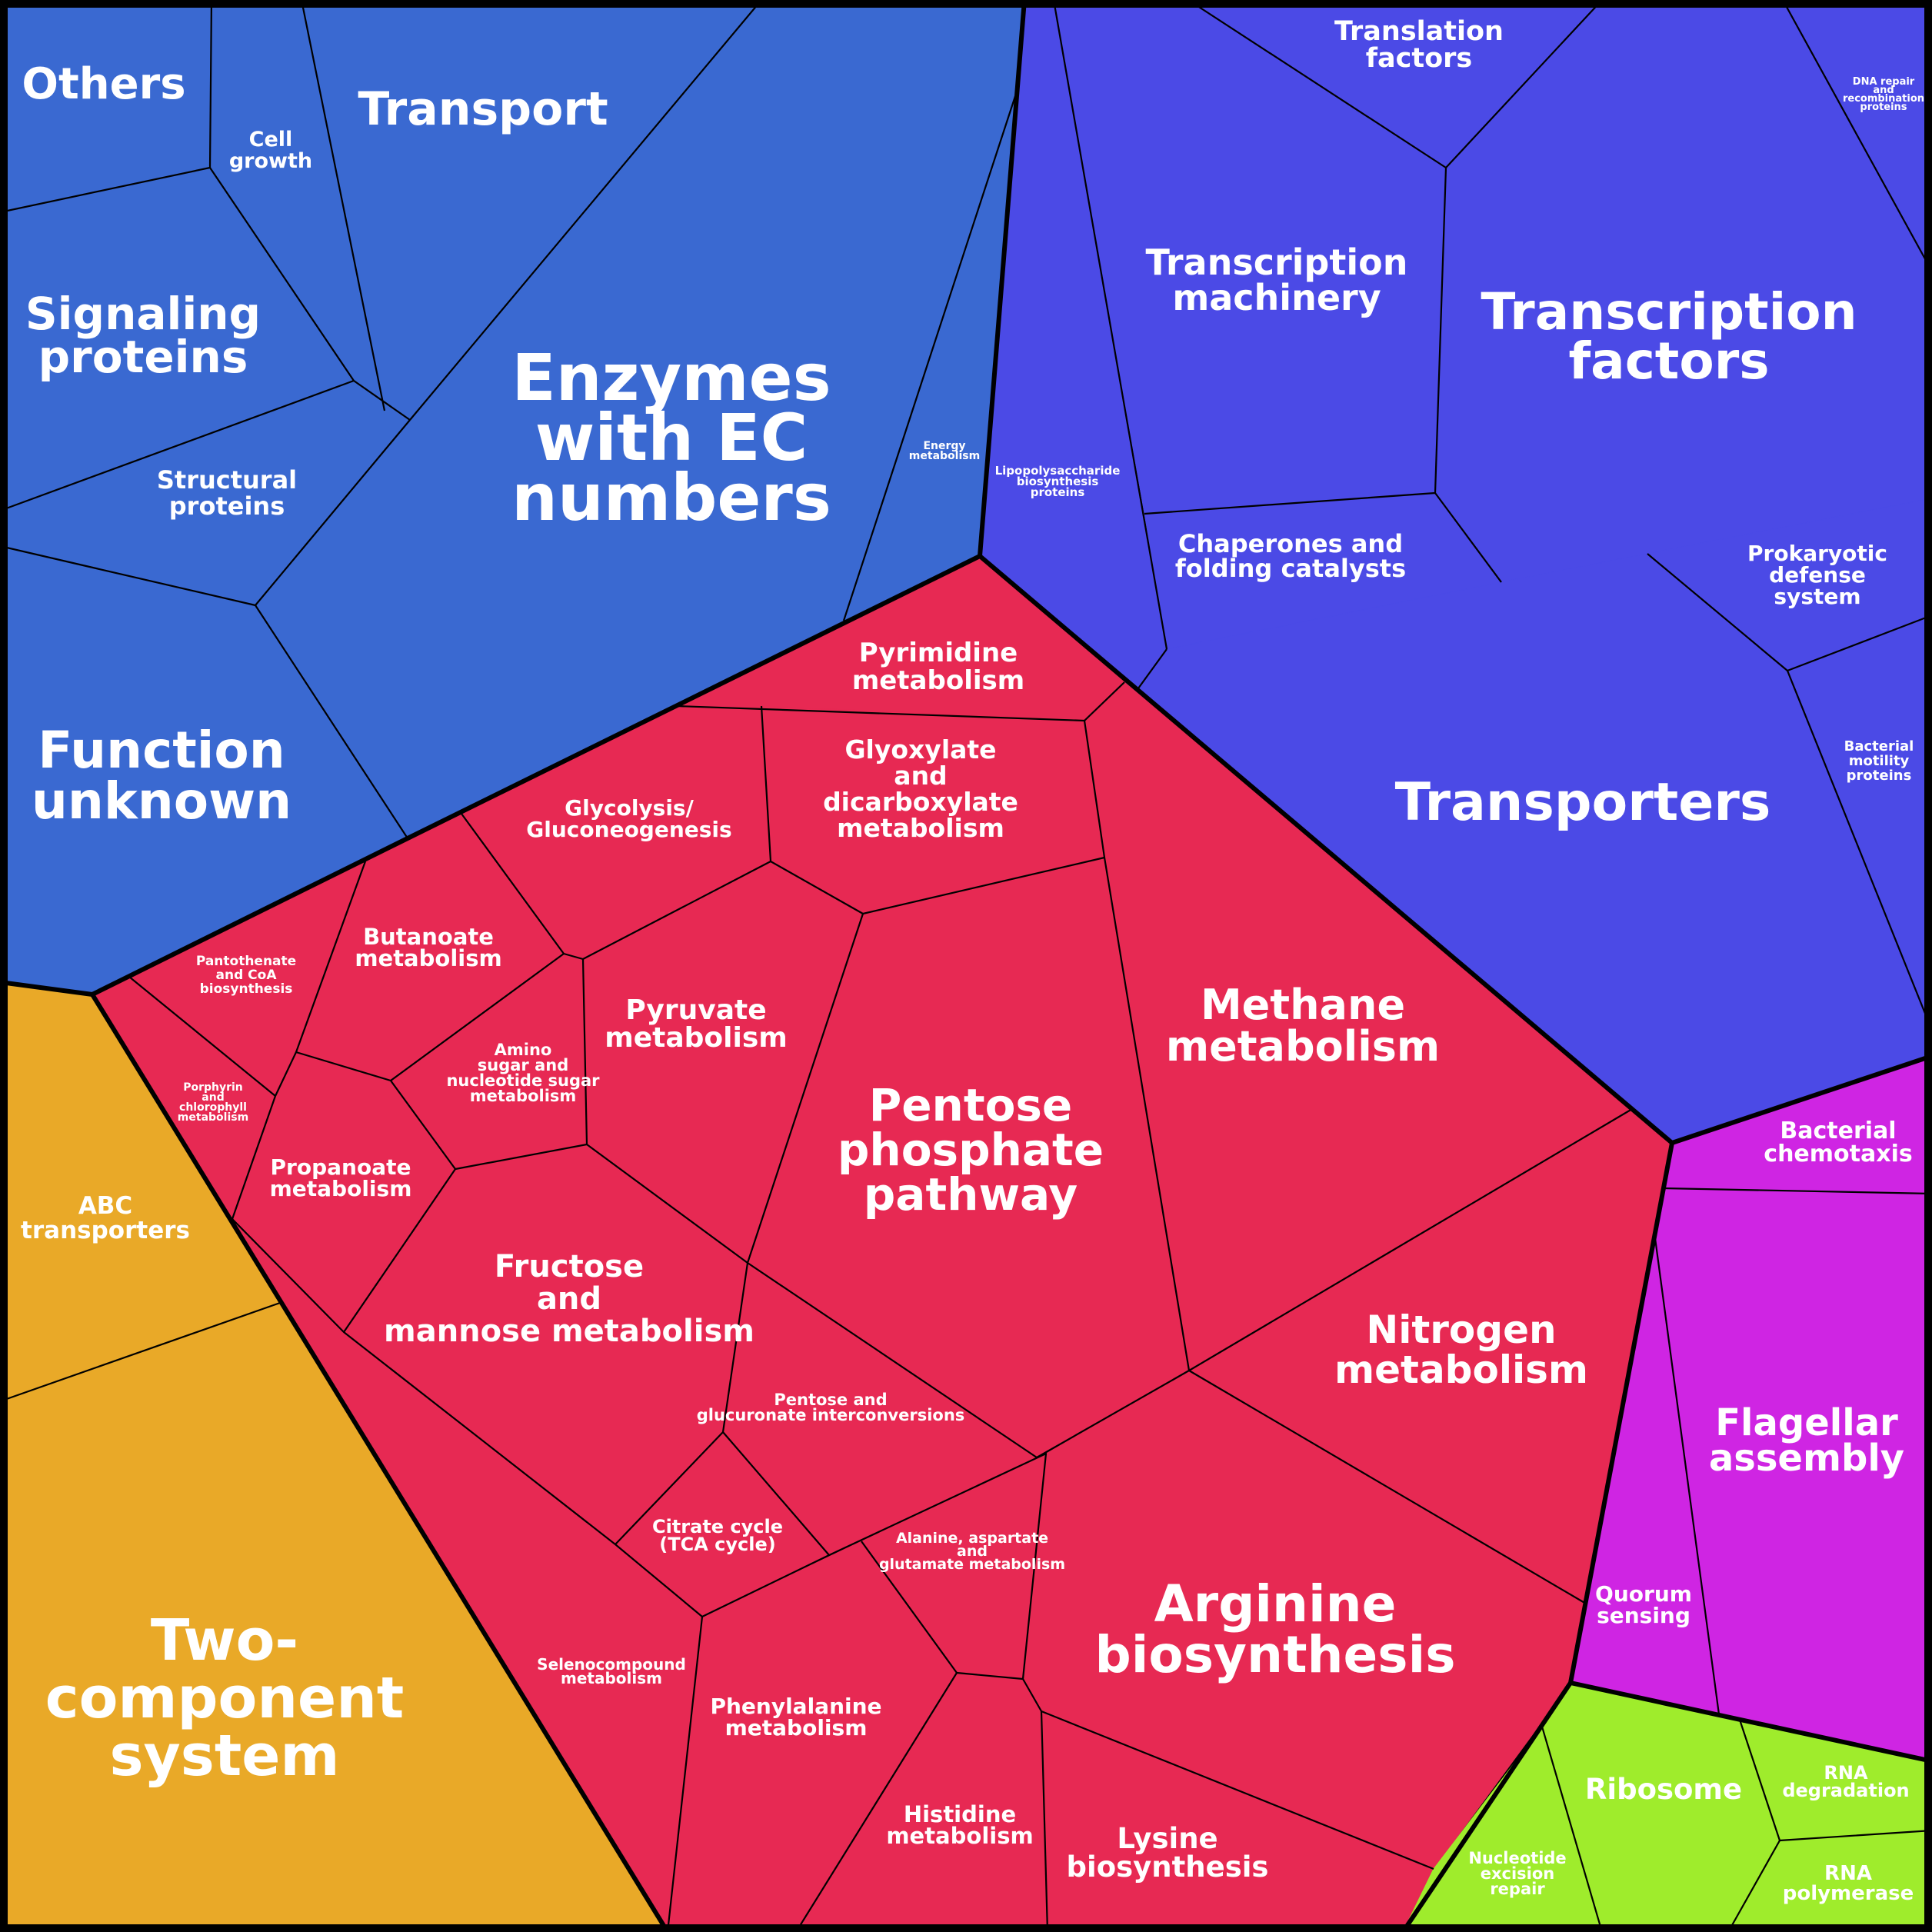  I want to click on group-green, so click(1667, 1807).